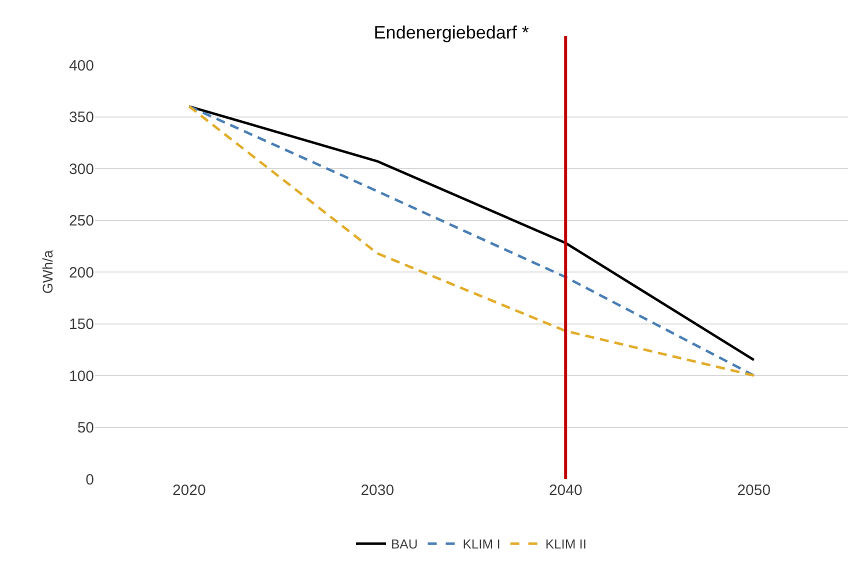  Describe the element at coordinates (481, 544) in the screenshot. I see `legend-label: KLIM I` at that location.